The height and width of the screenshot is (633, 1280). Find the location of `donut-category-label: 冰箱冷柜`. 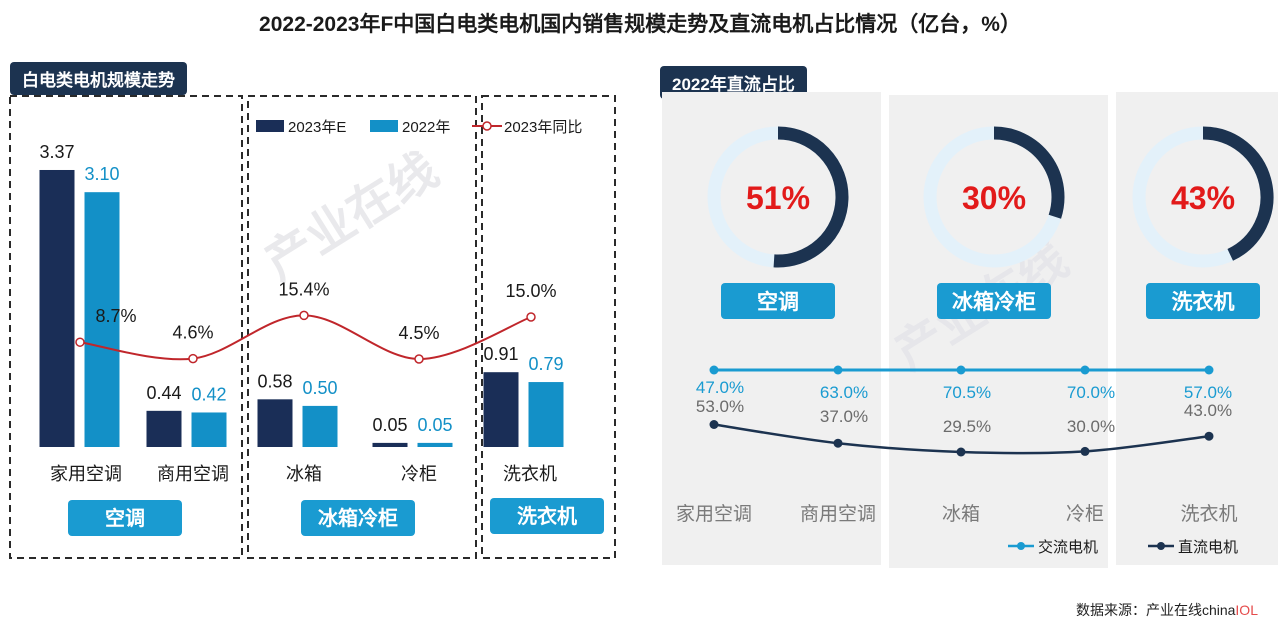

donut-category-label: 冰箱冷柜 is located at coordinates (994, 302).